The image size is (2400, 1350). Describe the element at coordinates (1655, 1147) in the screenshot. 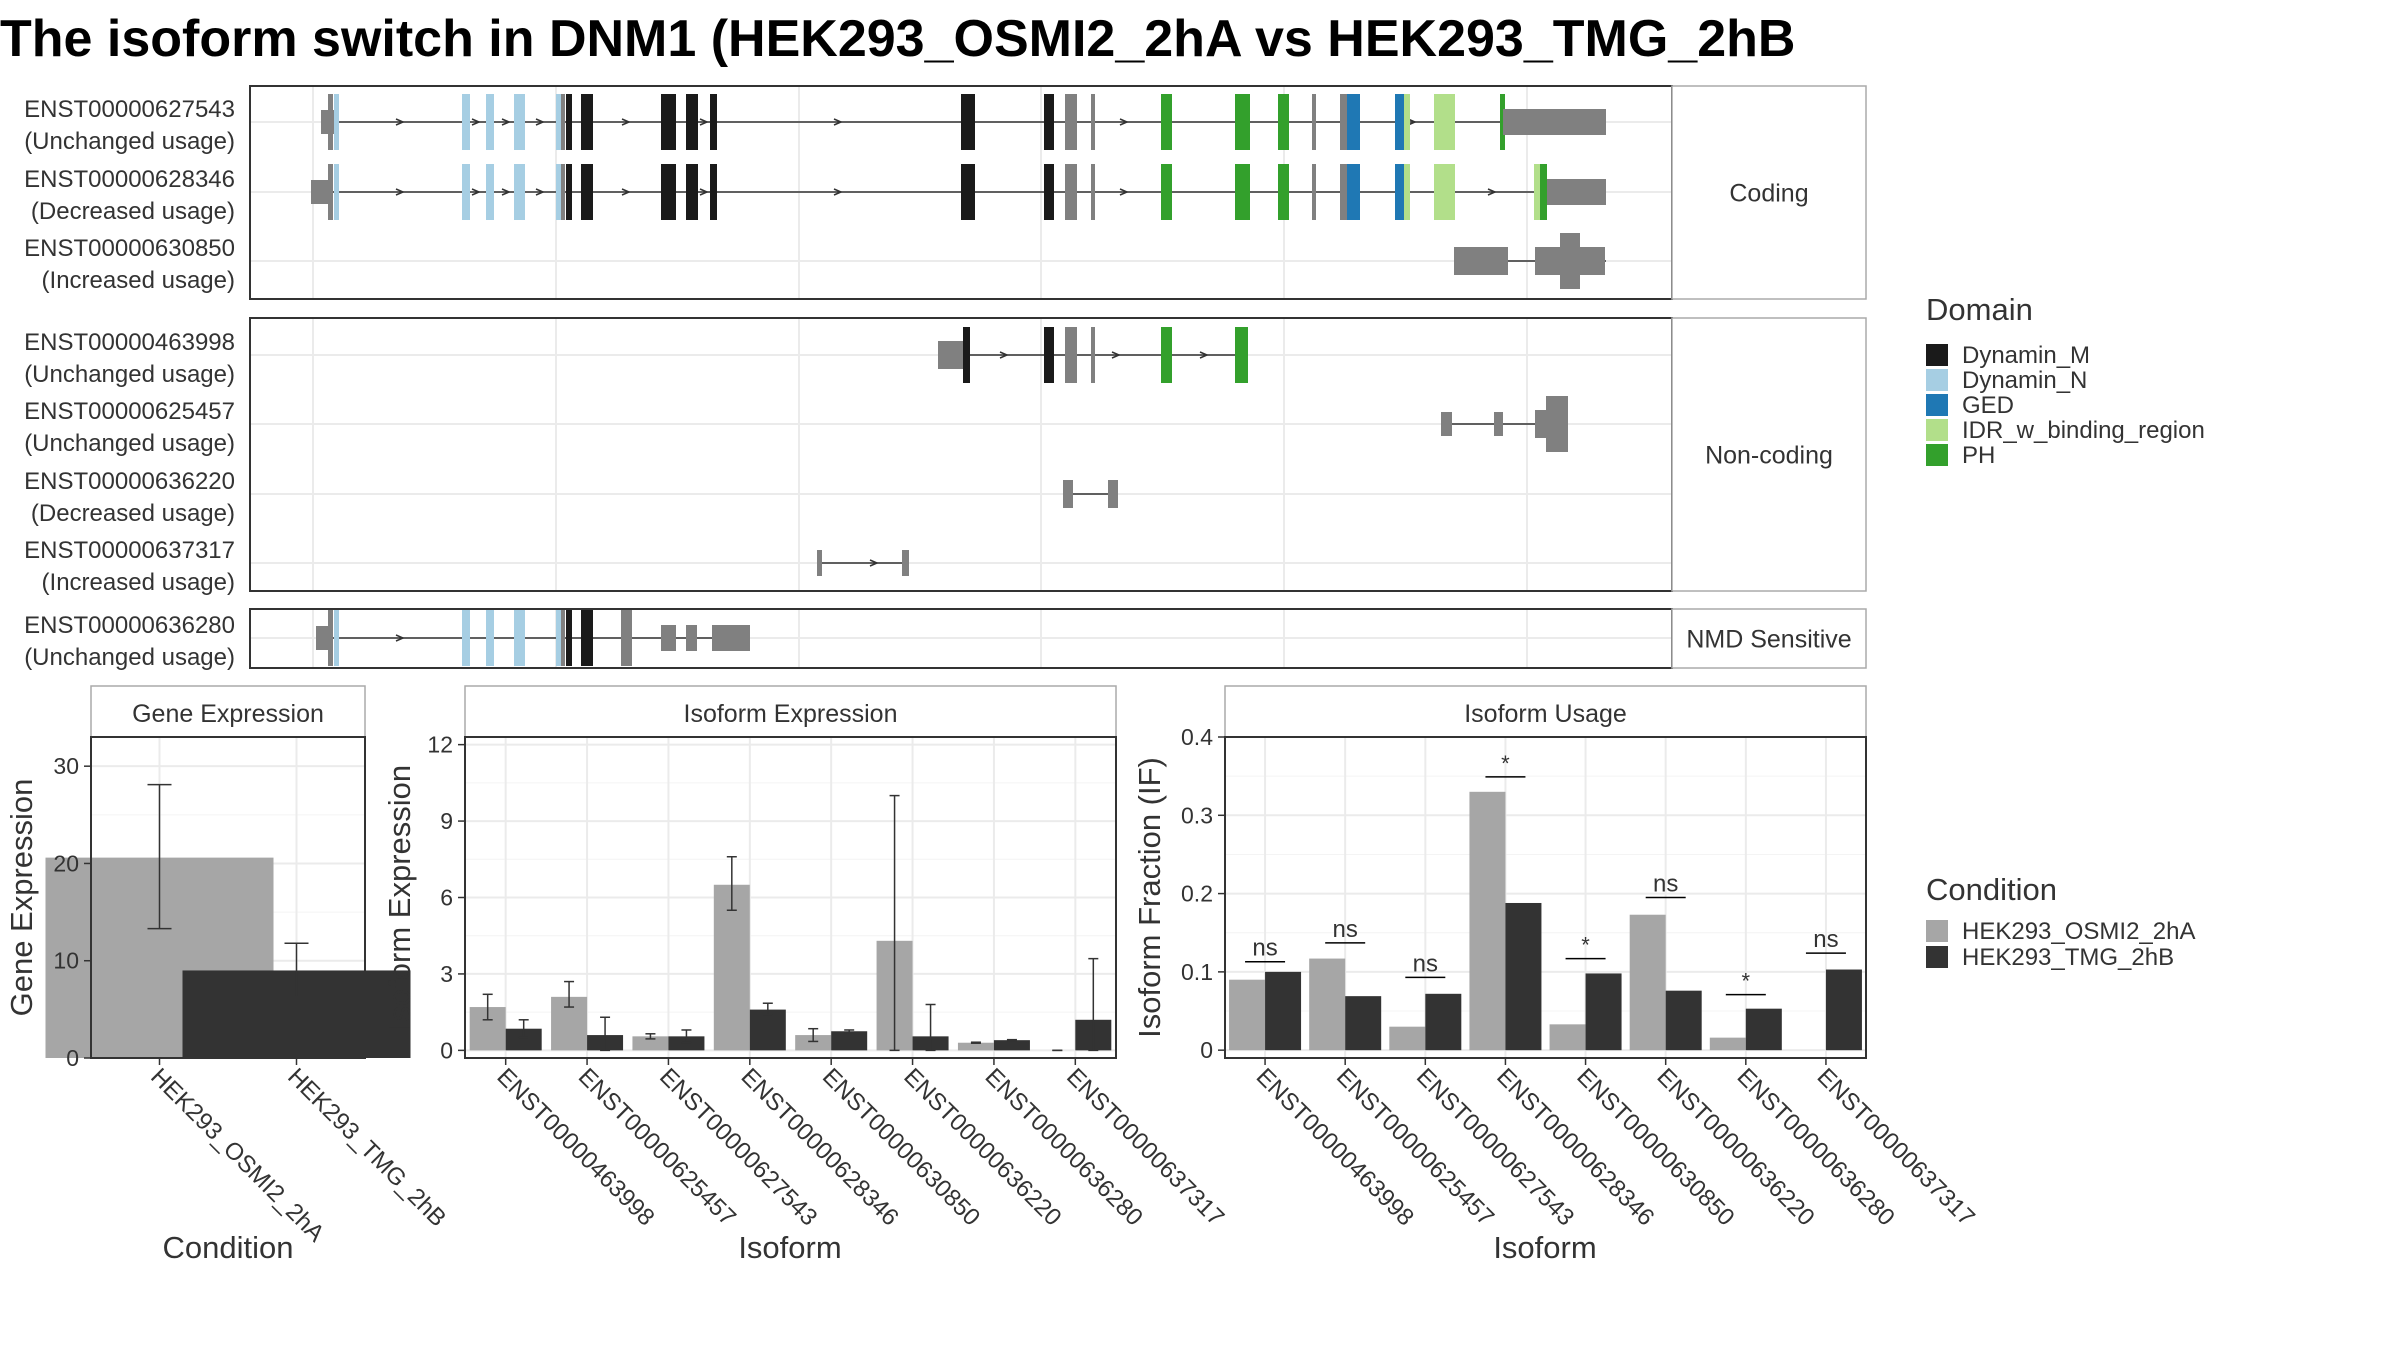

I see `x-tick-label: ENST00000630850` at that location.